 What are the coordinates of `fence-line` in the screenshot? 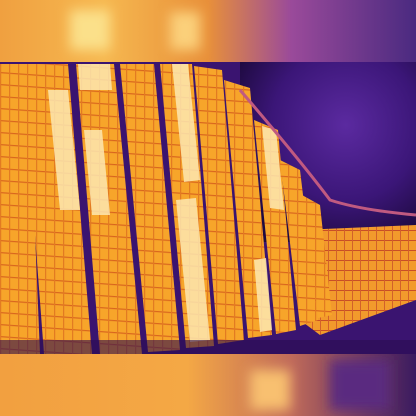 It's located at (327, 153).